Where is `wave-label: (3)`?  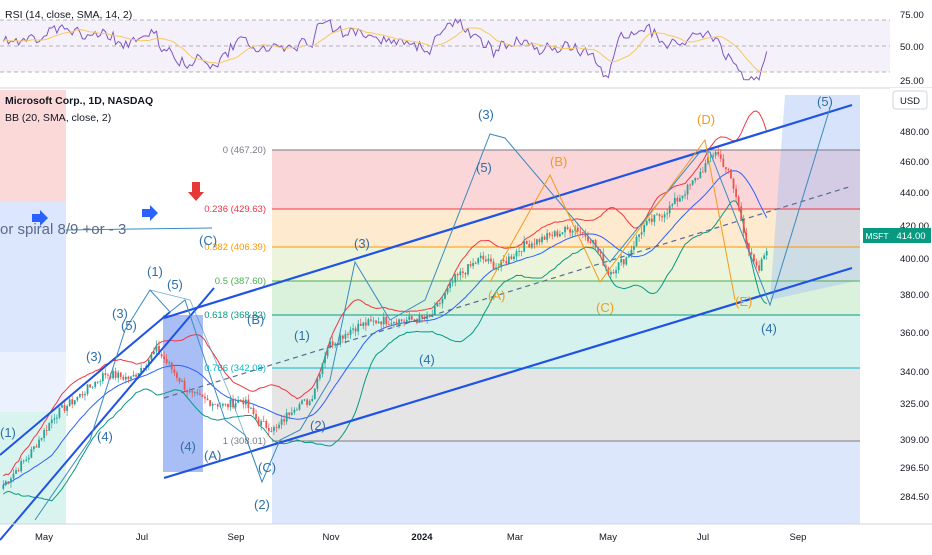
wave-label: (3) is located at coordinates (120, 313).